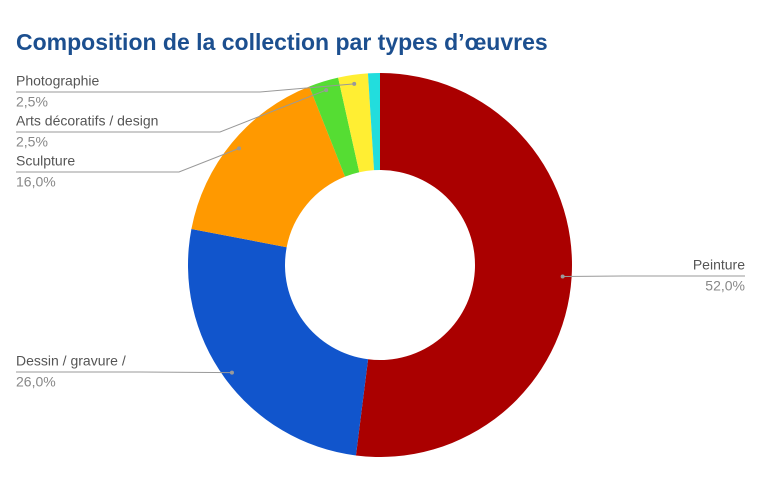 Image resolution: width=770 pixels, height=487 pixels. Describe the element at coordinates (58, 81) in the screenshot. I see `slice-label: Photographie` at that location.